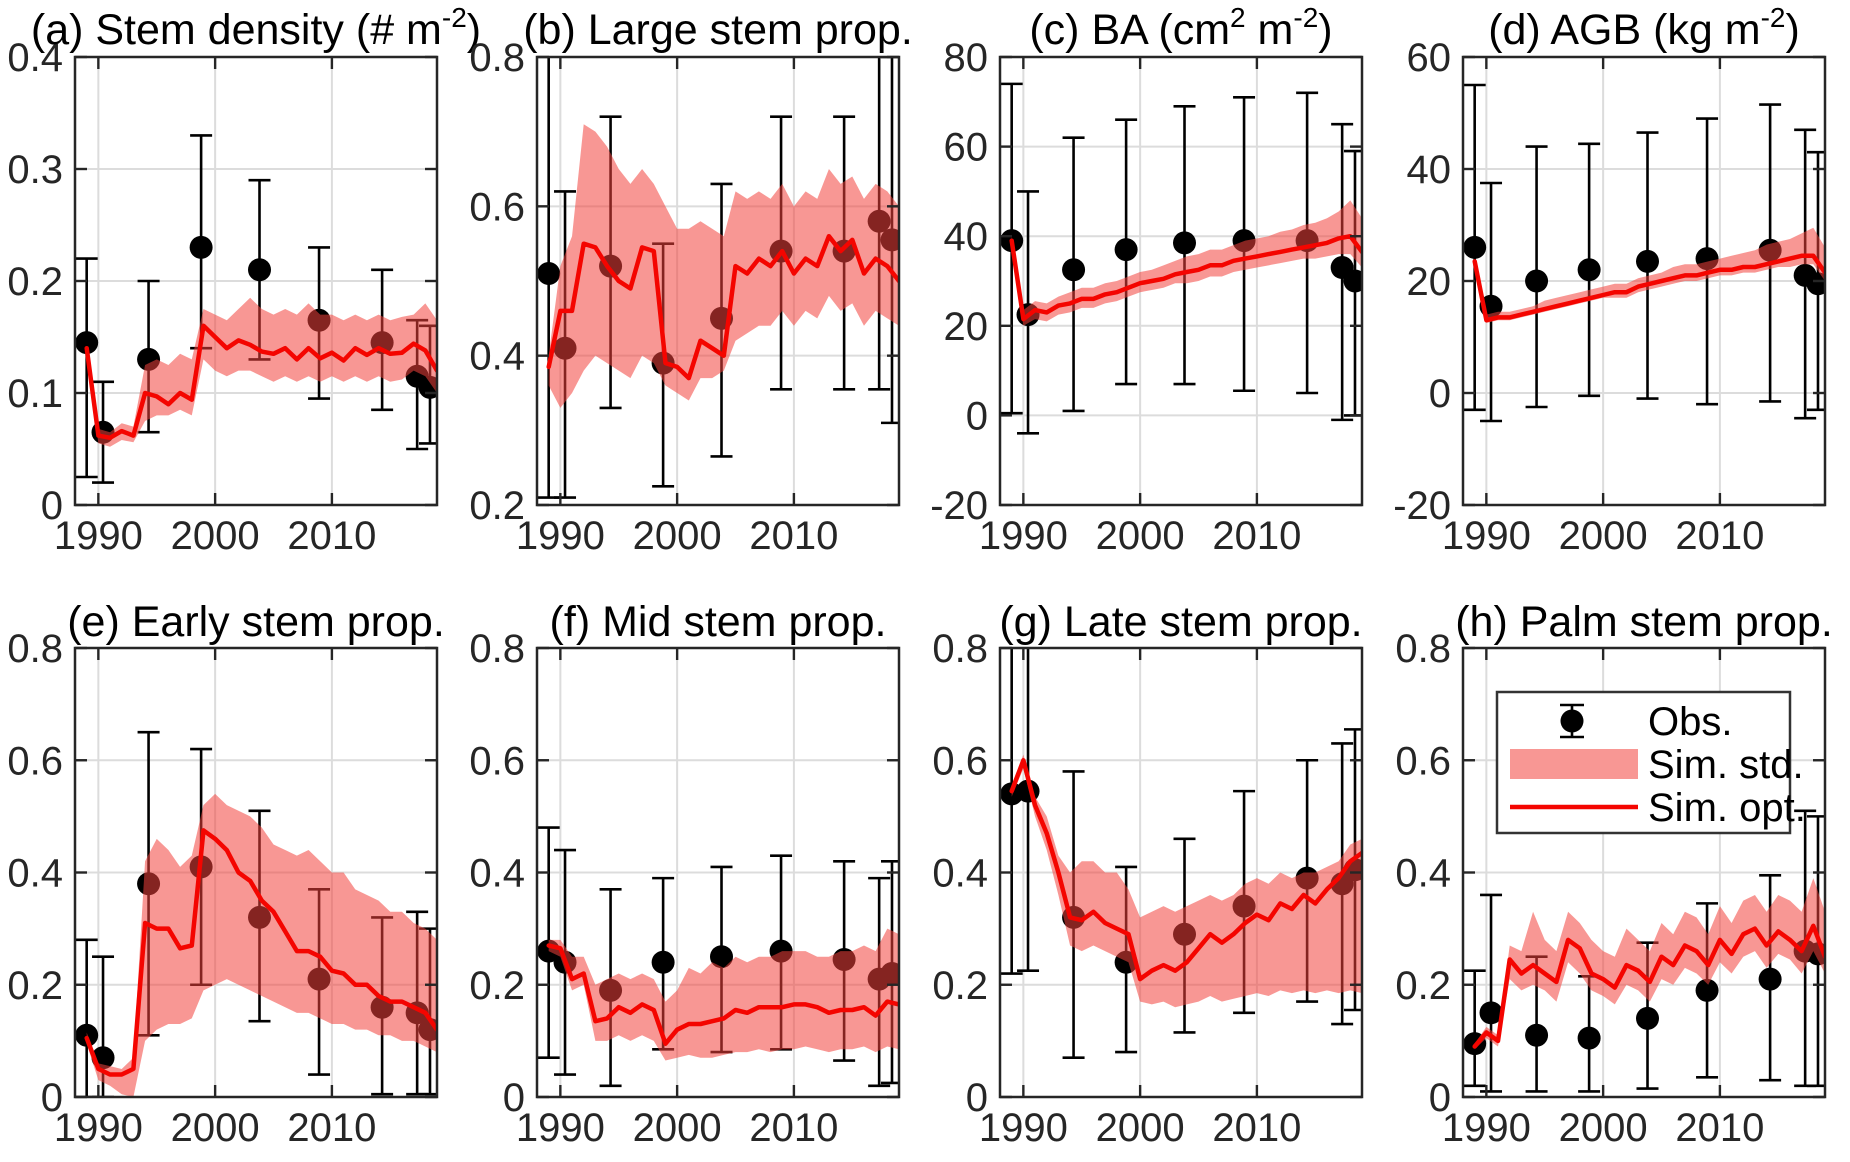  I want to click on panel-title-text: (c) BA (cm, so click(1129, 30).